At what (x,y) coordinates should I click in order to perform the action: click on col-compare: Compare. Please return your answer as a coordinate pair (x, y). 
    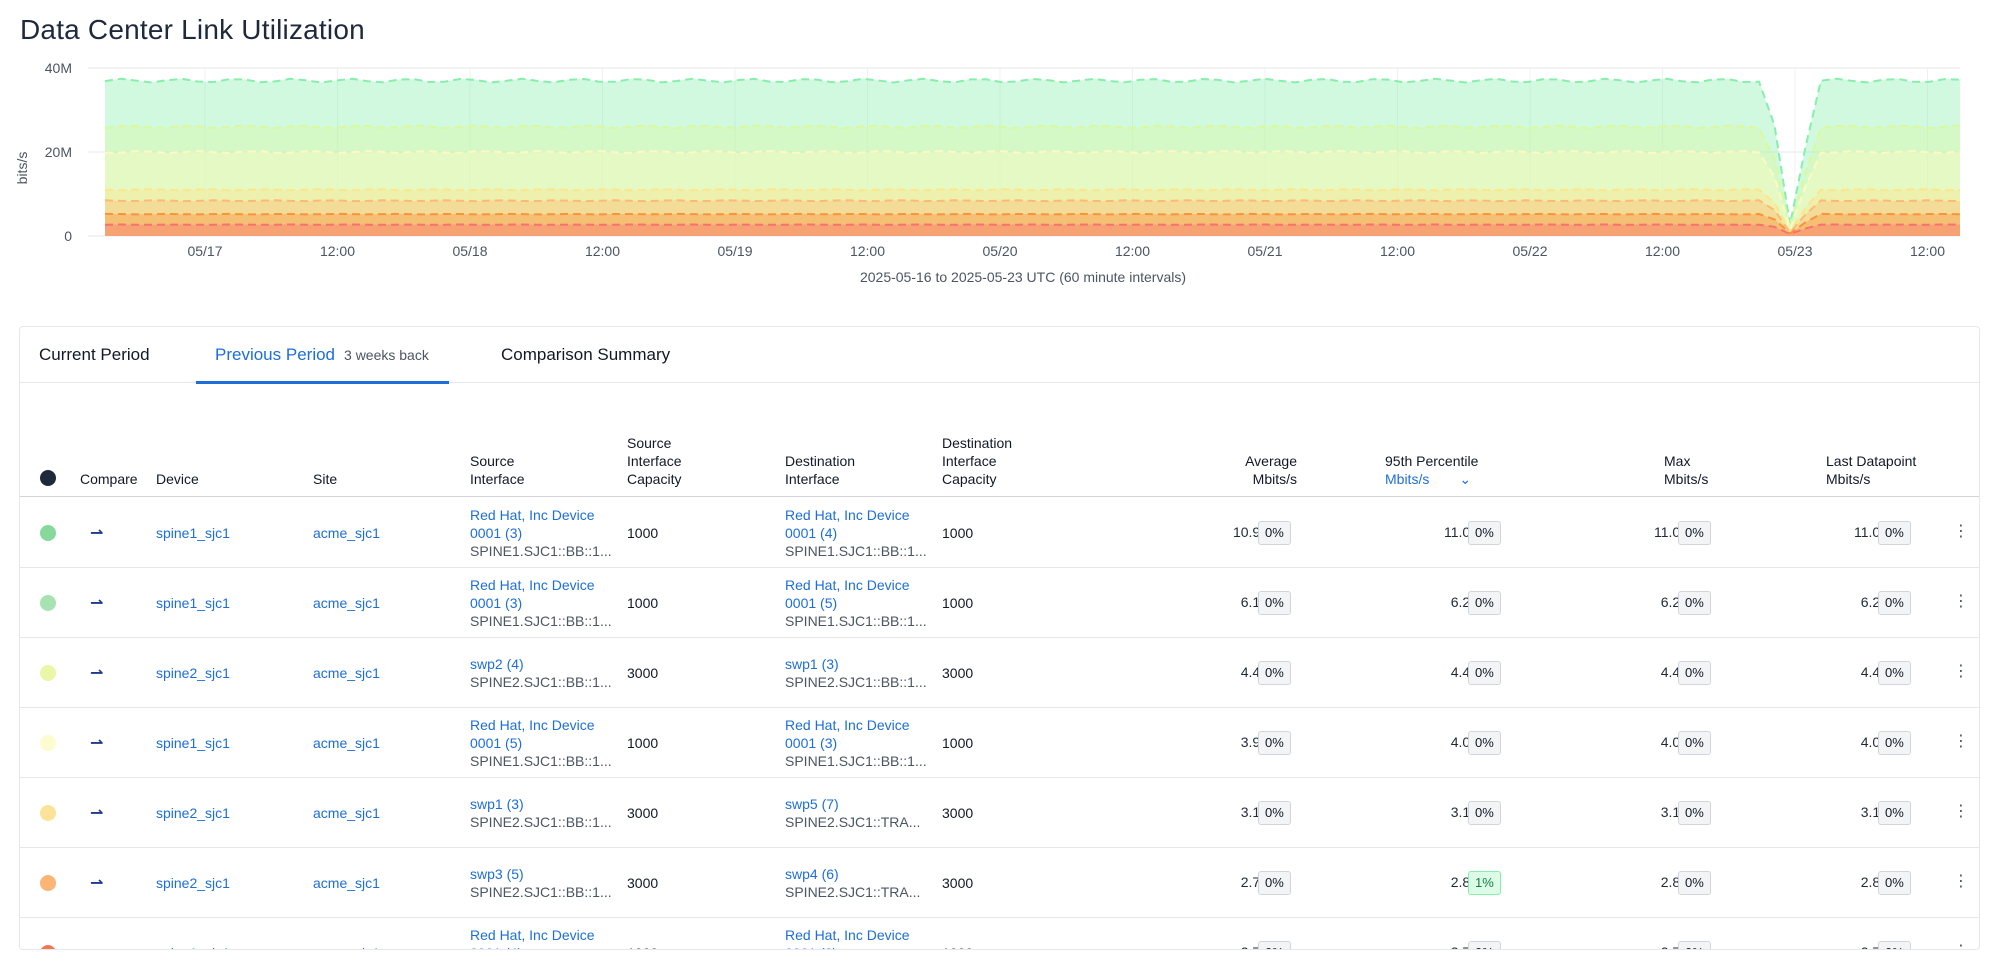
    Looking at the image, I should click on (109, 479).